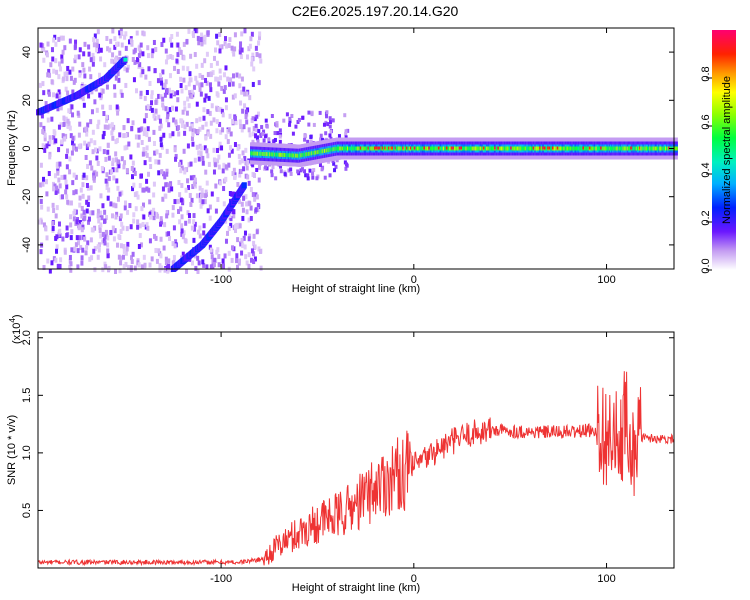 The image size is (750, 600). Describe the element at coordinates (27, 395) in the screenshot. I see `y-tick-label: 1.5` at that location.